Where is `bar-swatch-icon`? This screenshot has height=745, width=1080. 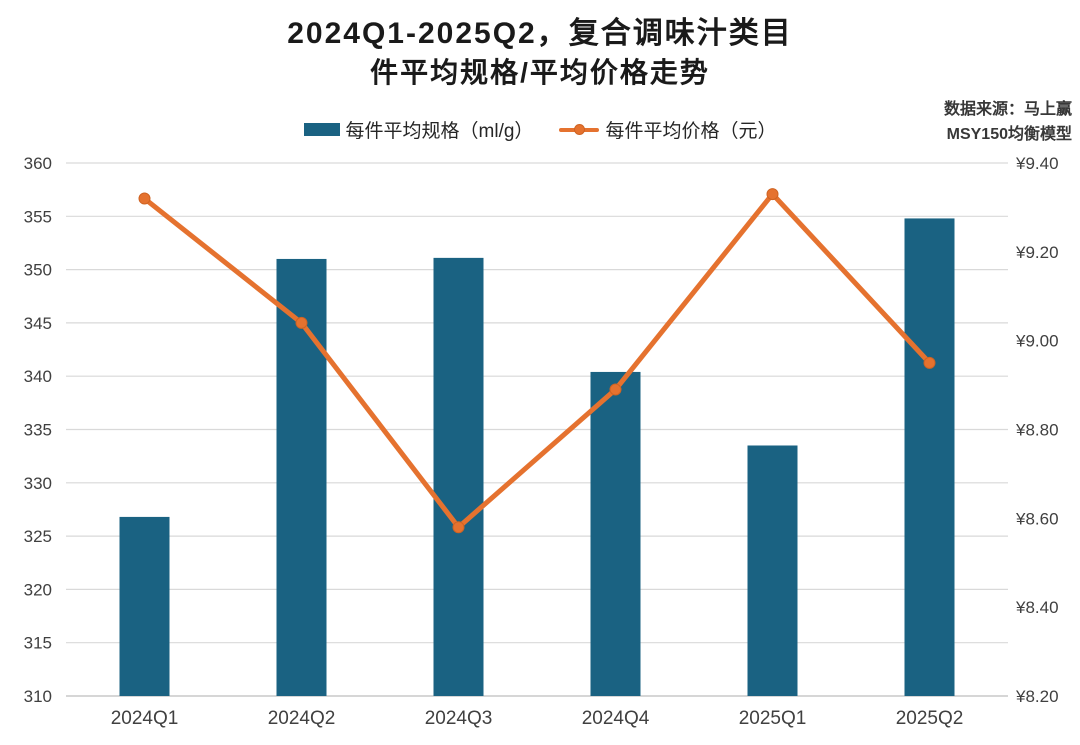
bar-swatch-icon is located at coordinates (321, 129).